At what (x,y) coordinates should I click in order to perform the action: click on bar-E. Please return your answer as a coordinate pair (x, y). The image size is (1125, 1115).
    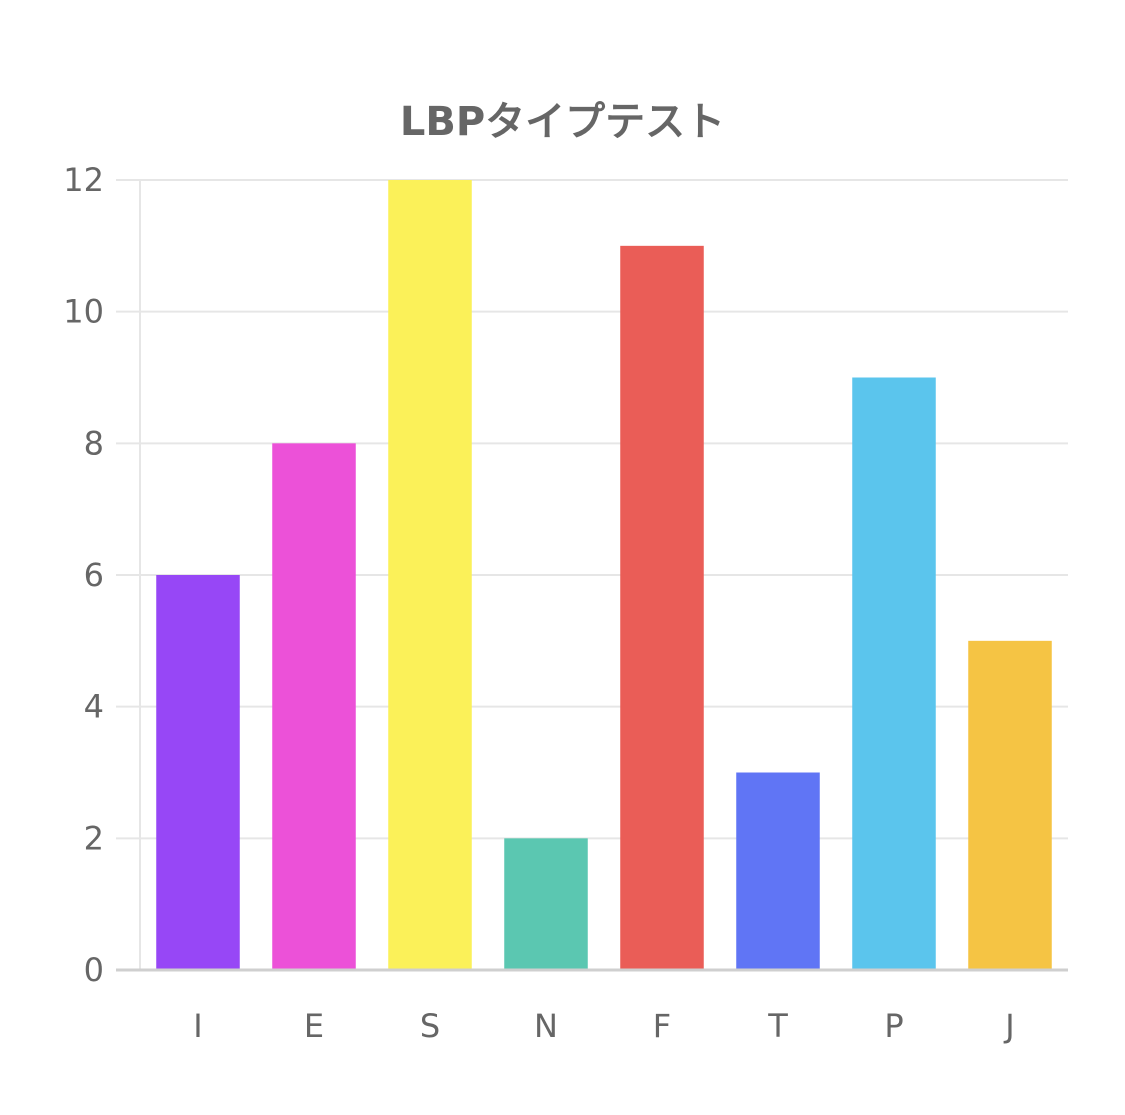
    Looking at the image, I should click on (314, 706).